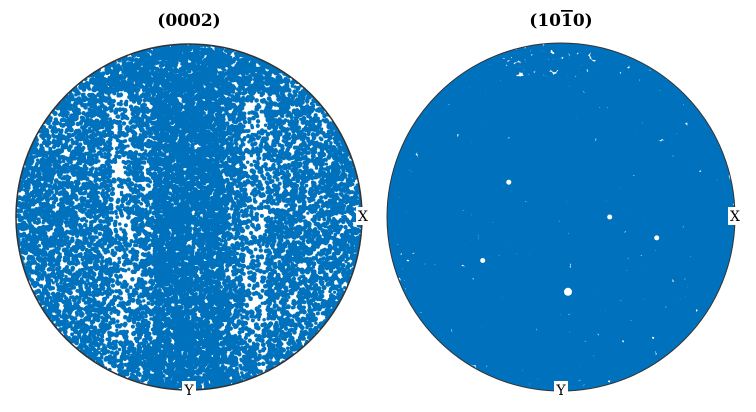 Image resolution: width=756 pixels, height=412 pixels. Describe the element at coordinates (188, 21) in the screenshot. I see `pole-figure-title: (0002)` at that location.